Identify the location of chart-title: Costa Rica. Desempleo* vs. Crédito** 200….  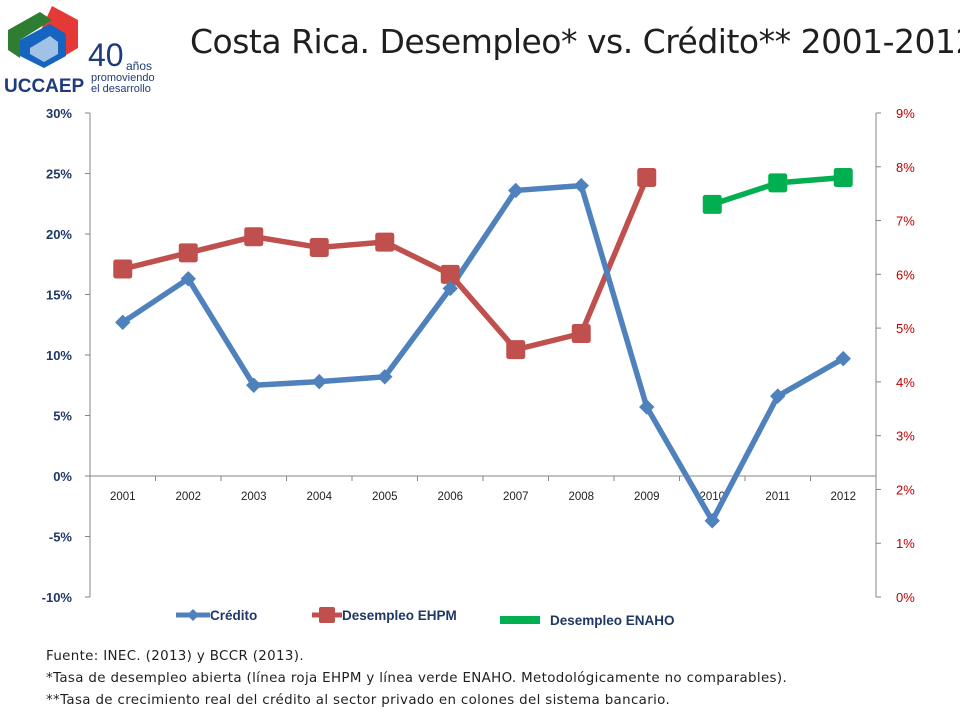
(575, 41).